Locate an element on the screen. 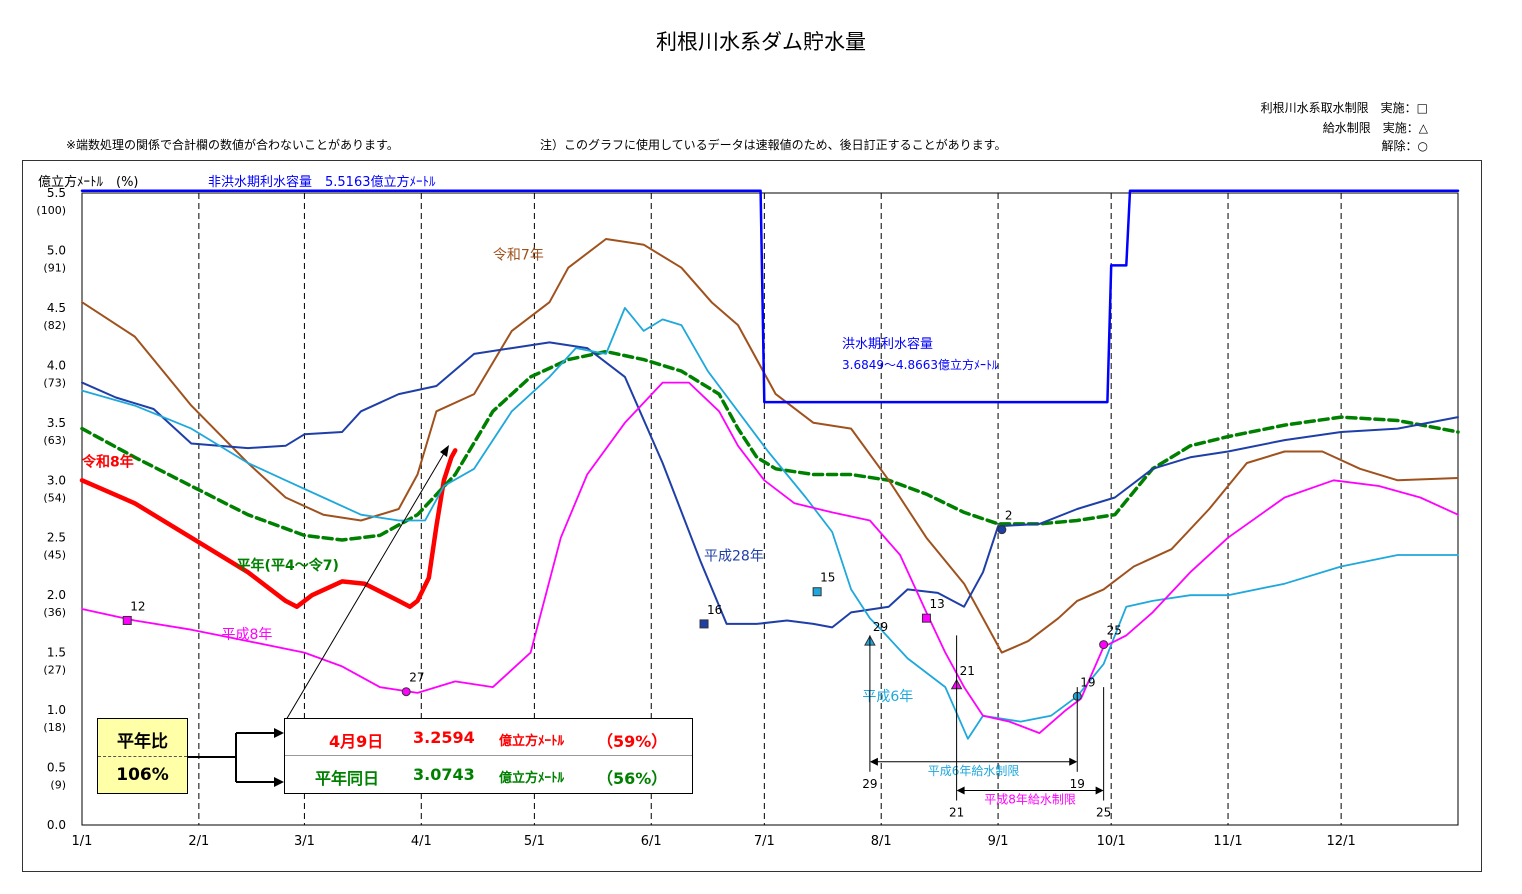 This screenshot has width=1522, height=894. normal-ratio-box: 平年比 106% is located at coordinates (142, 756).